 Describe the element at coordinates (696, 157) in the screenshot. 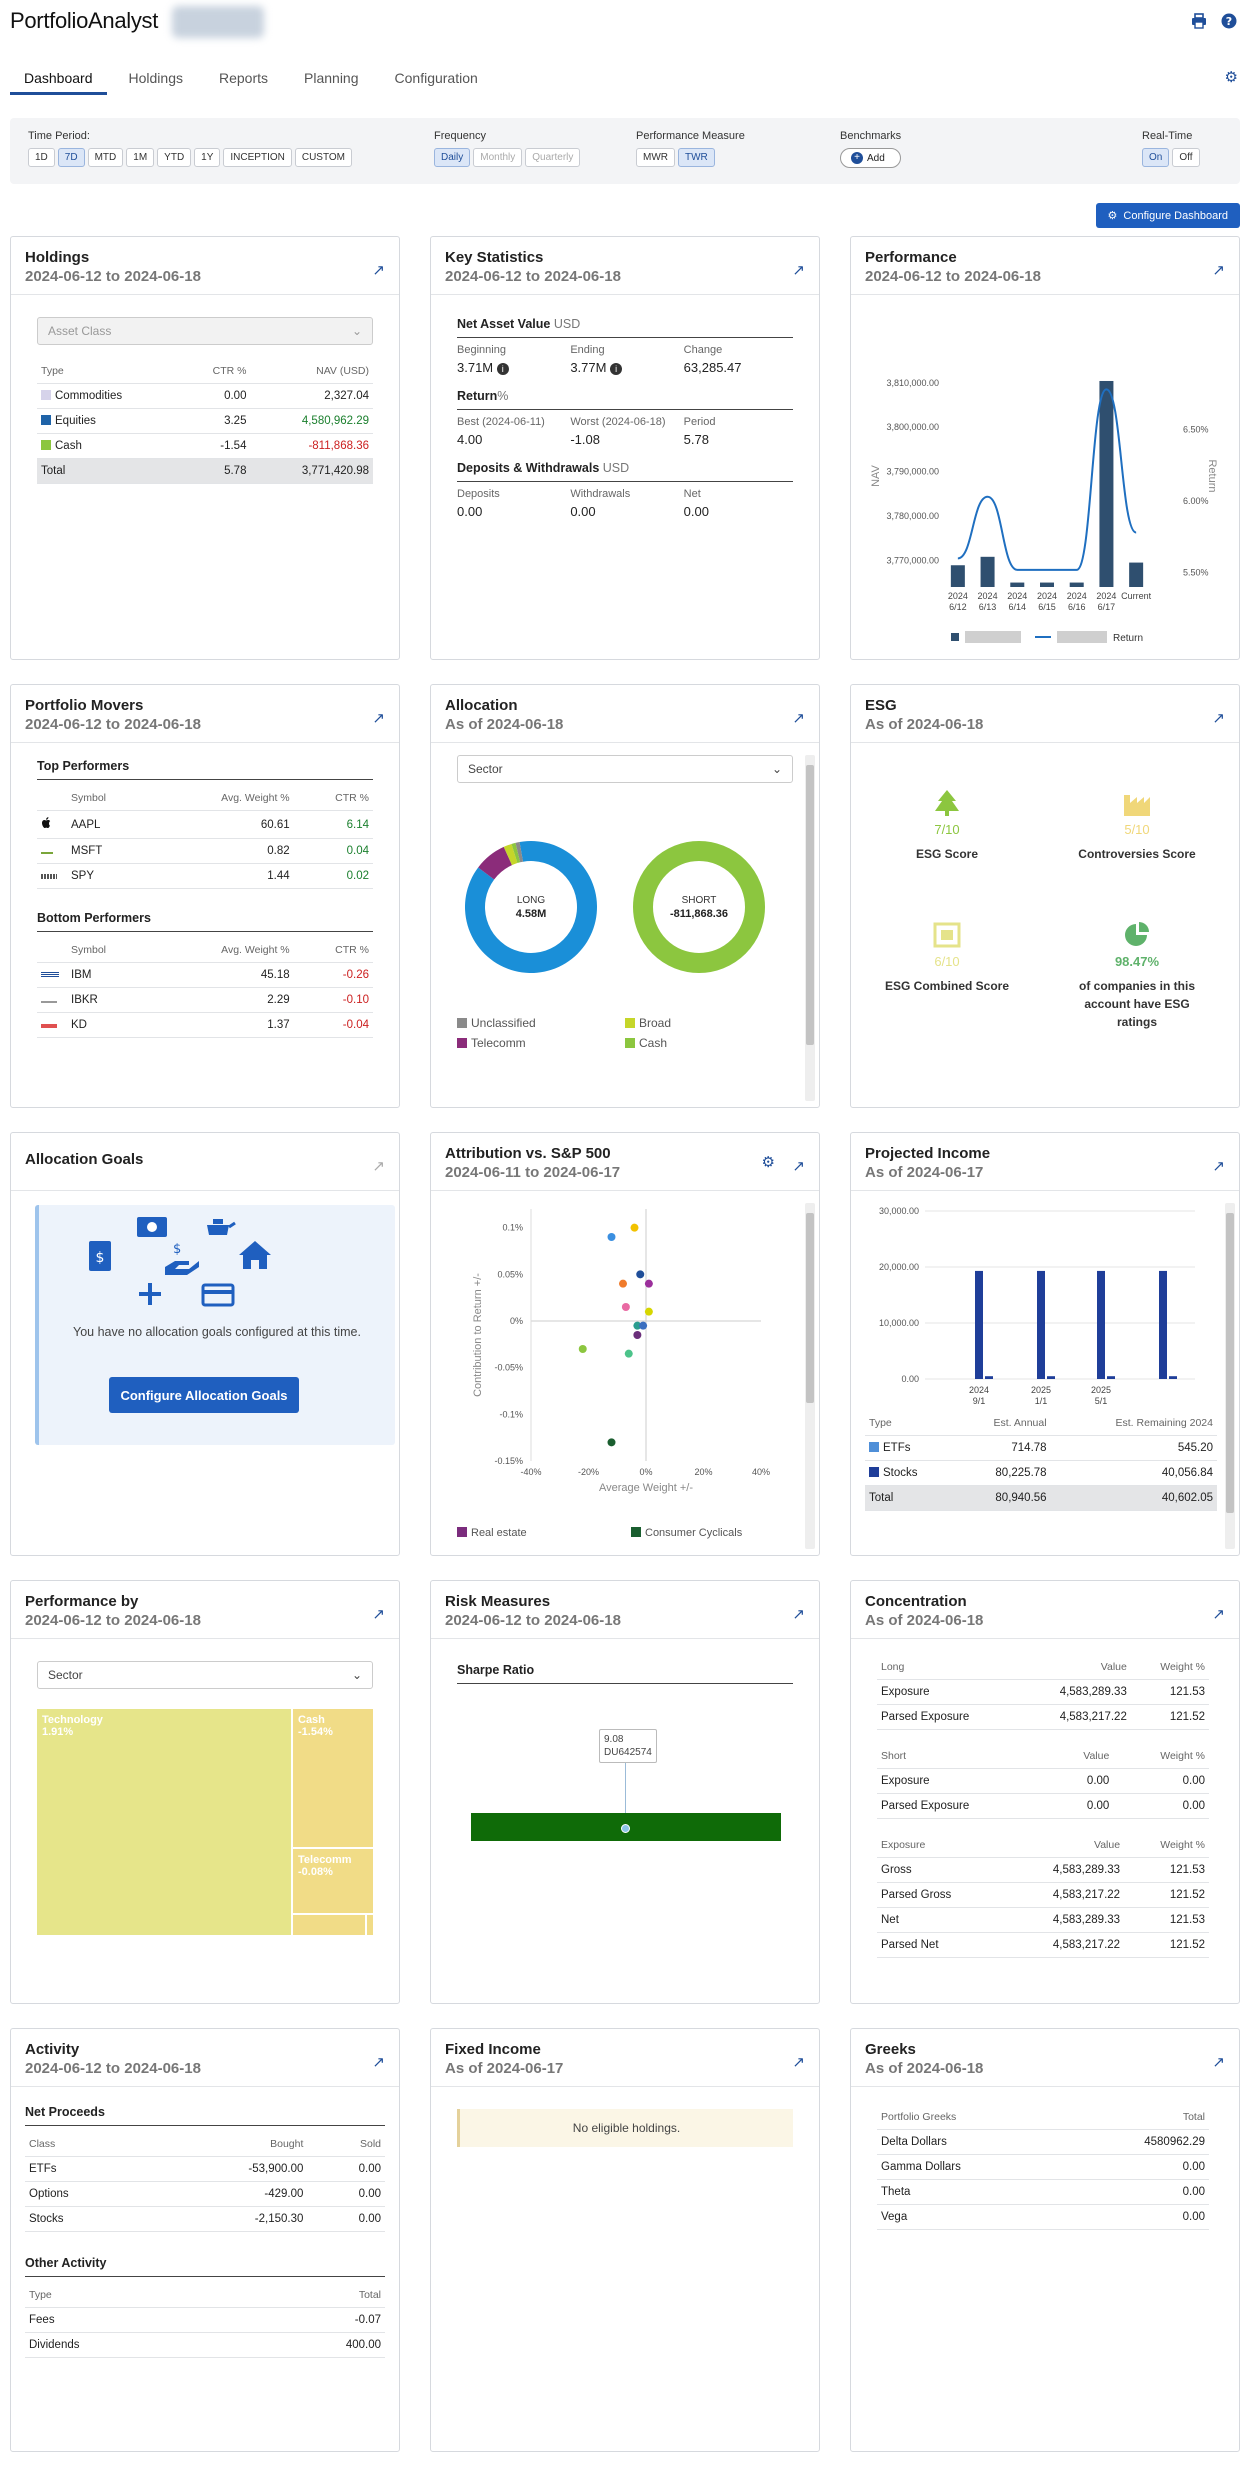

I see `twr-button: TWR` at that location.